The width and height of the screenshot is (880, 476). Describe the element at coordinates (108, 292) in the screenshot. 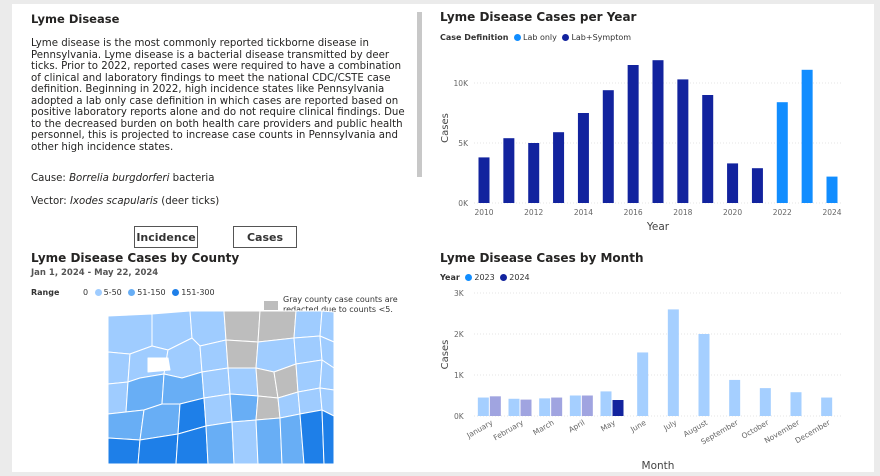

I see `legend-item-5-50: 5-50` at that location.